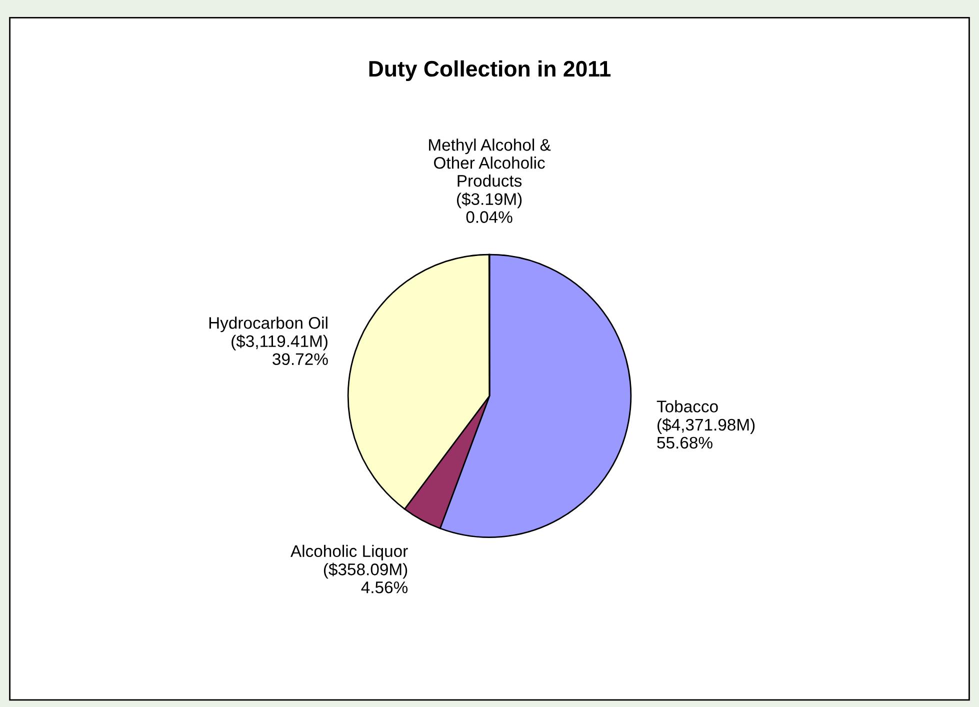 The width and height of the screenshot is (979, 707). What do you see at coordinates (349, 552) in the screenshot?
I see `slice-label: Alcoholic Liquor` at bounding box center [349, 552].